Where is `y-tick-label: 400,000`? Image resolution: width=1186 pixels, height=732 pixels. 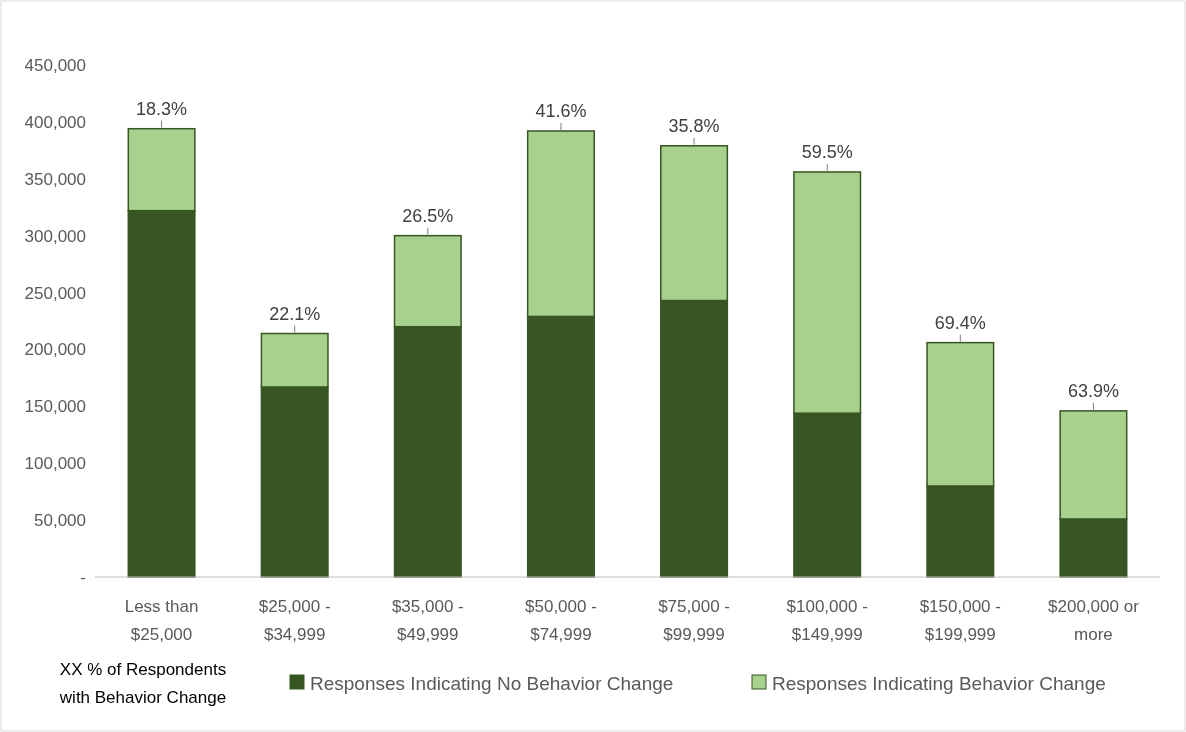
y-tick-label: 400,000 is located at coordinates (55, 122).